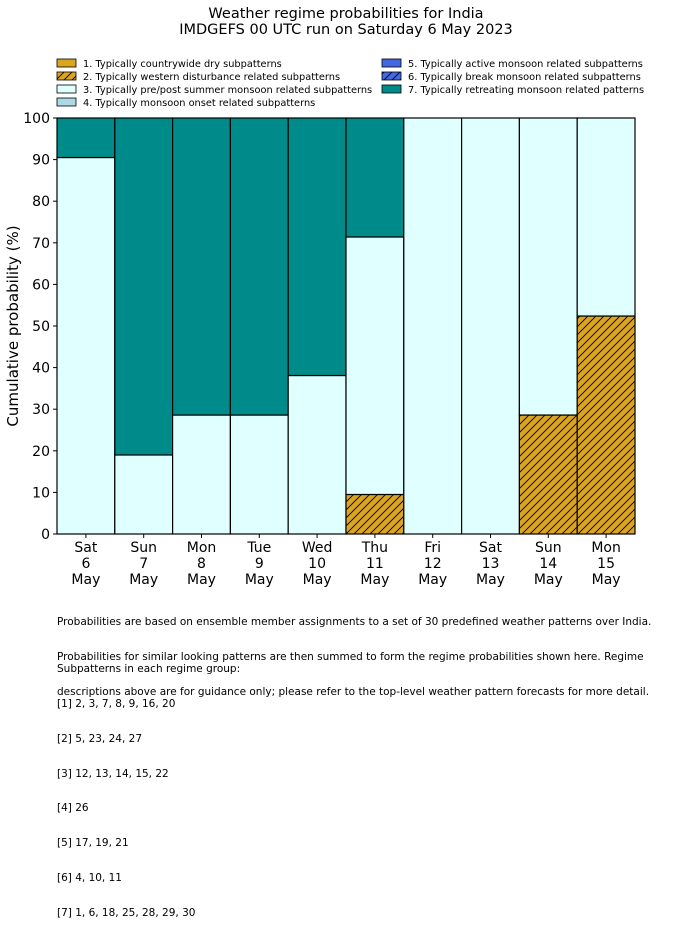  What do you see at coordinates (259, 564) in the screenshot?
I see `x-tick-label: 9` at bounding box center [259, 564].